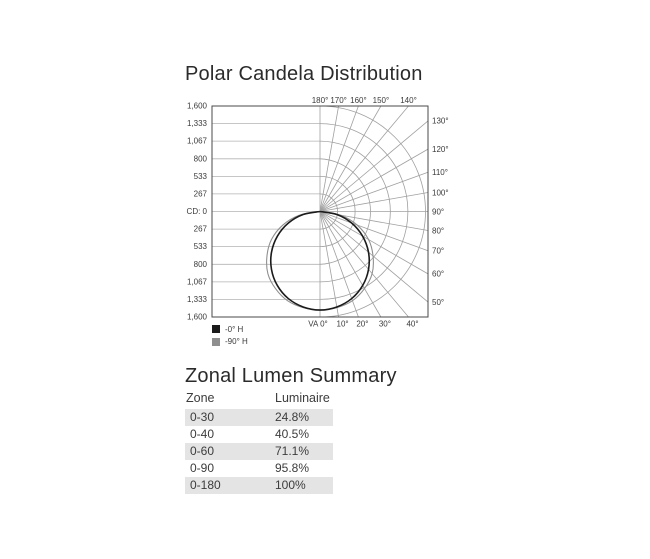 This screenshot has width=650, height=559. What do you see at coordinates (216, 329) in the screenshot?
I see `legend-swatch-0h` at bounding box center [216, 329].